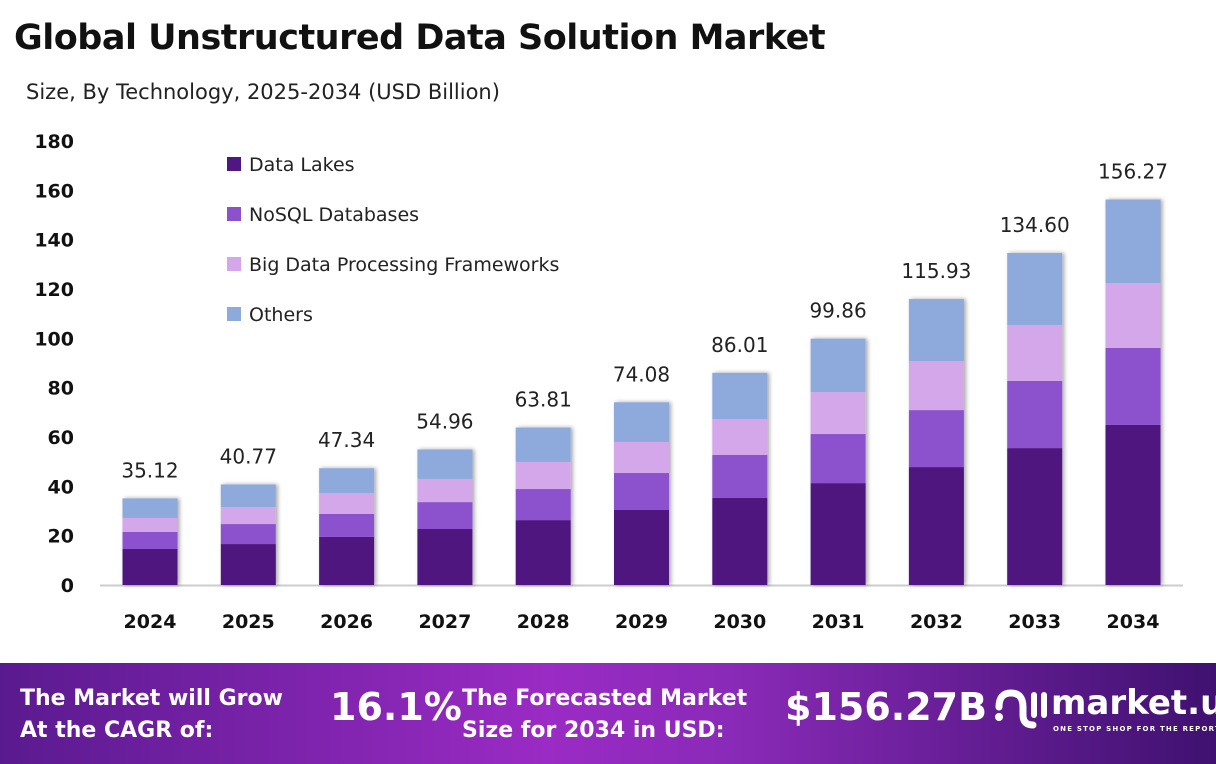  Describe the element at coordinates (420, 38) in the screenshot. I see `chart-title: Global Unstructured Data Solution Market` at that location.